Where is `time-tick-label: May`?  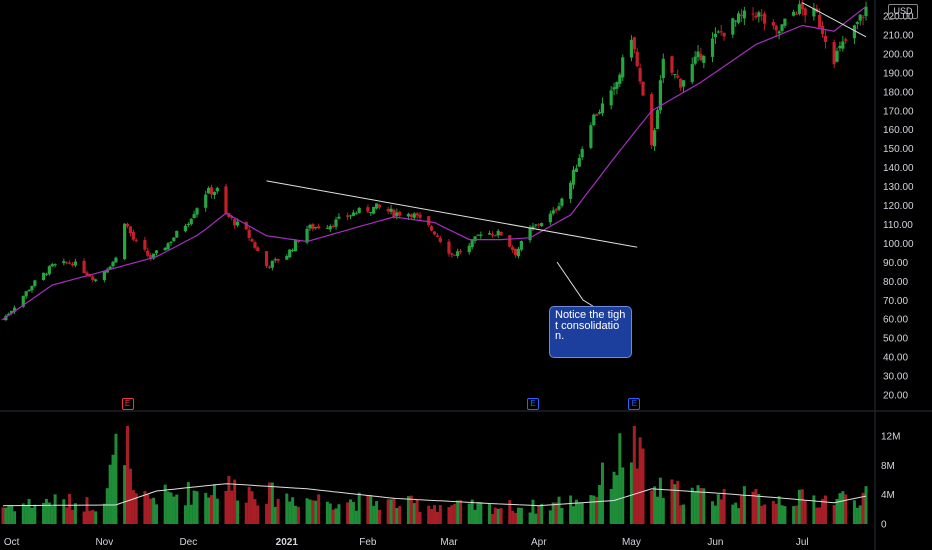
time-tick-label: May is located at coordinates (631, 542).